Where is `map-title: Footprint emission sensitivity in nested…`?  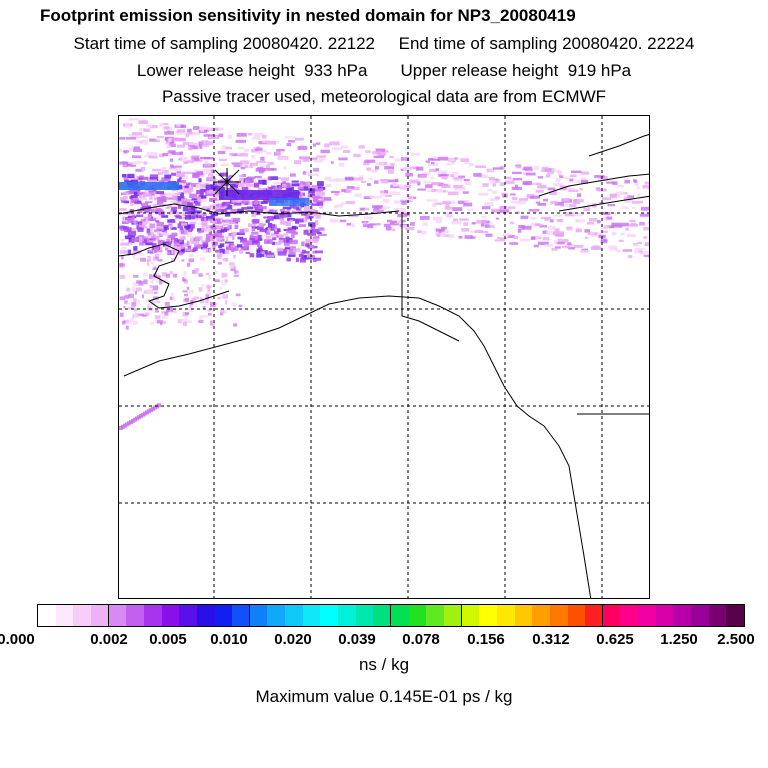 map-title: Footprint emission sensitivity in nested… is located at coordinates (308, 15).